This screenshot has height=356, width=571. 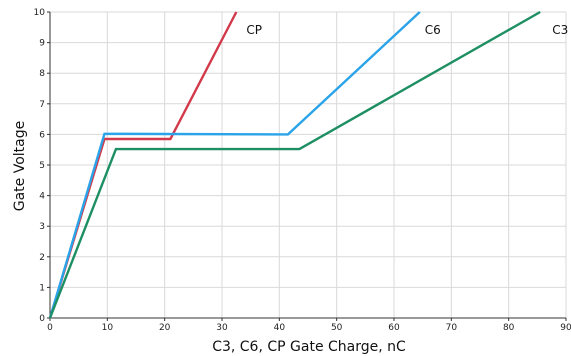 I want to click on y-tick-label: 2, so click(x=42, y=258).